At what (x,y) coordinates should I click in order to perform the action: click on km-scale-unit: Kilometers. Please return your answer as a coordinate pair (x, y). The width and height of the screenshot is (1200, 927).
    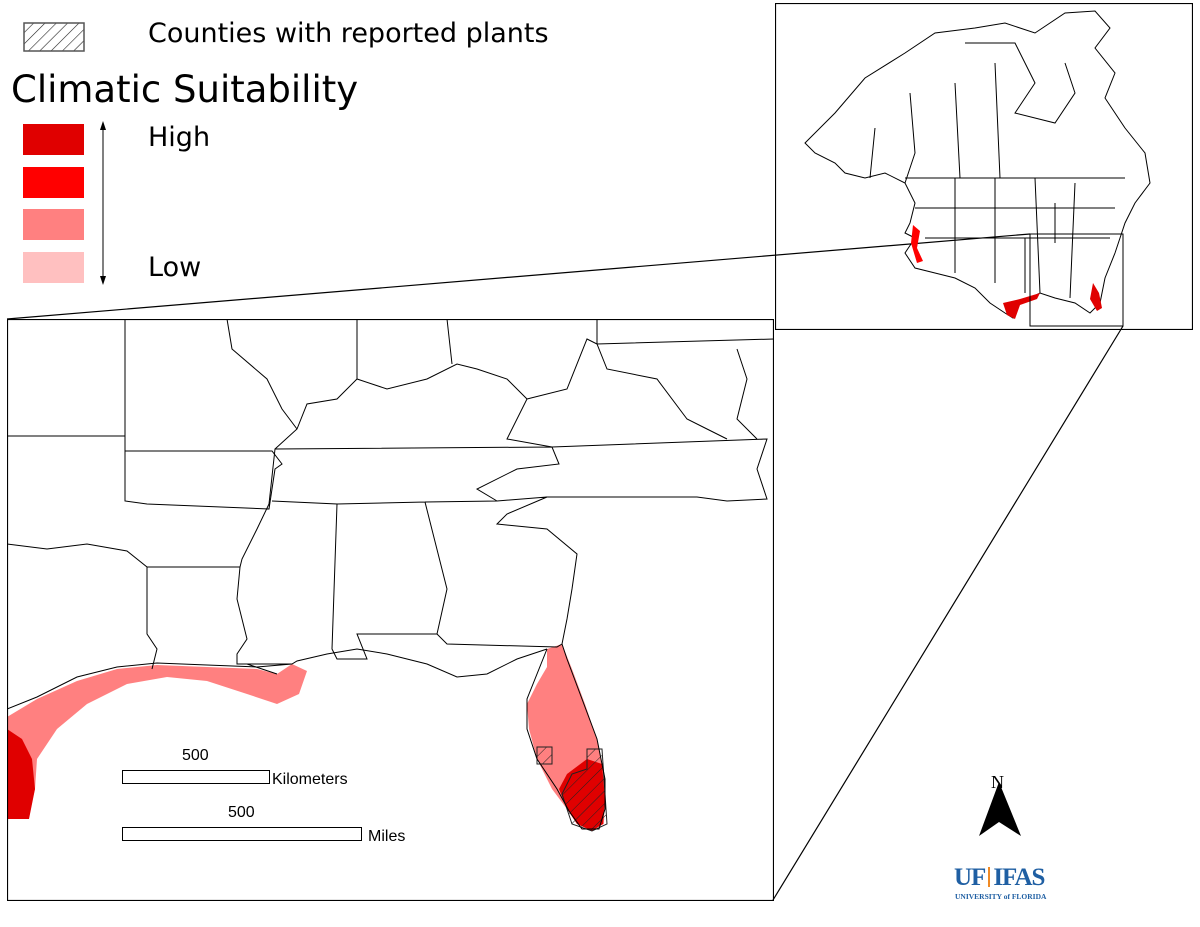
    Looking at the image, I should click on (310, 779).